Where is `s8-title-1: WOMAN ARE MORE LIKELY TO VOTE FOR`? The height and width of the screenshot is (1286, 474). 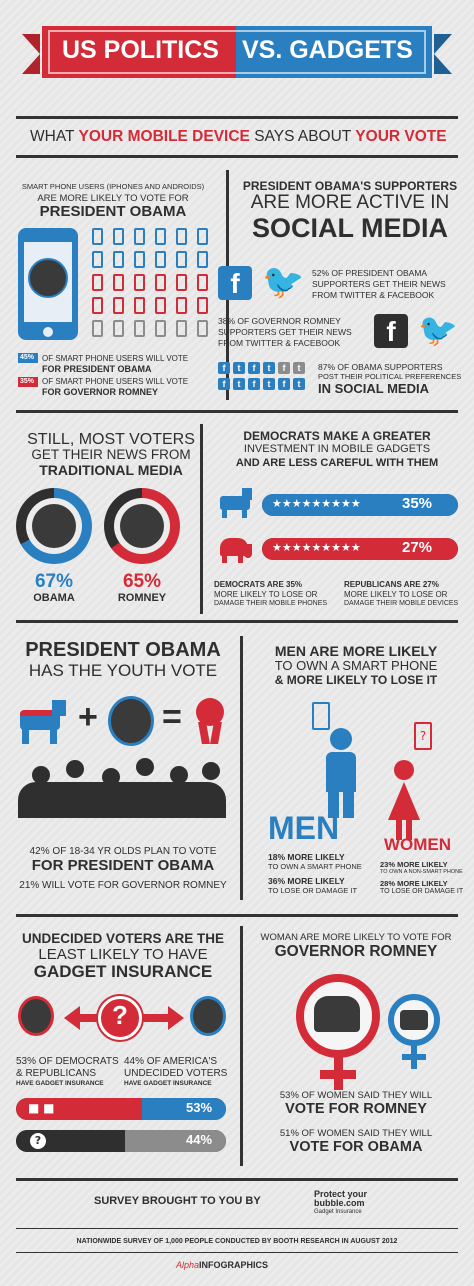 s8-title-1: WOMAN ARE MORE LIKELY TO VOTE FOR is located at coordinates (356, 937).